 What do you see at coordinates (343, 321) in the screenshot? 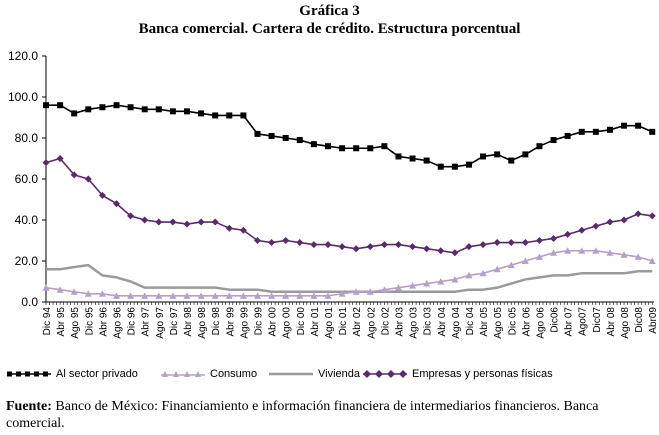
I see `x-tick-label: Dic 01` at bounding box center [343, 321].